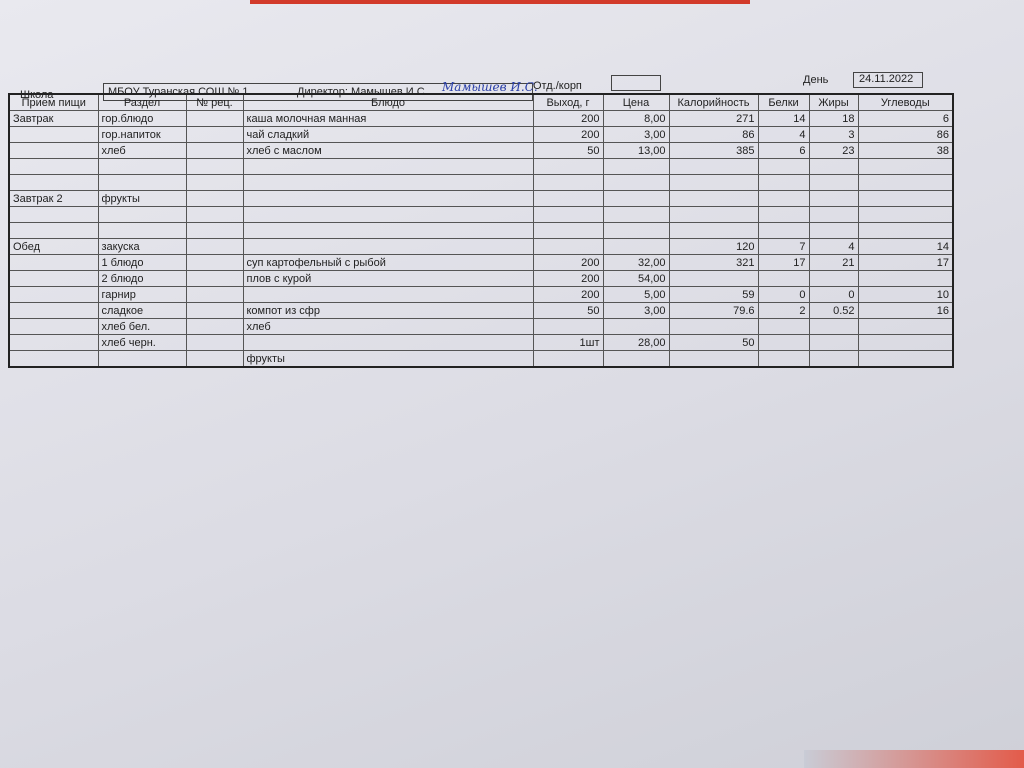 This screenshot has height=768, width=1024. What do you see at coordinates (214, 102) in the screenshot?
I see `column-header: № рец.` at bounding box center [214, 102].